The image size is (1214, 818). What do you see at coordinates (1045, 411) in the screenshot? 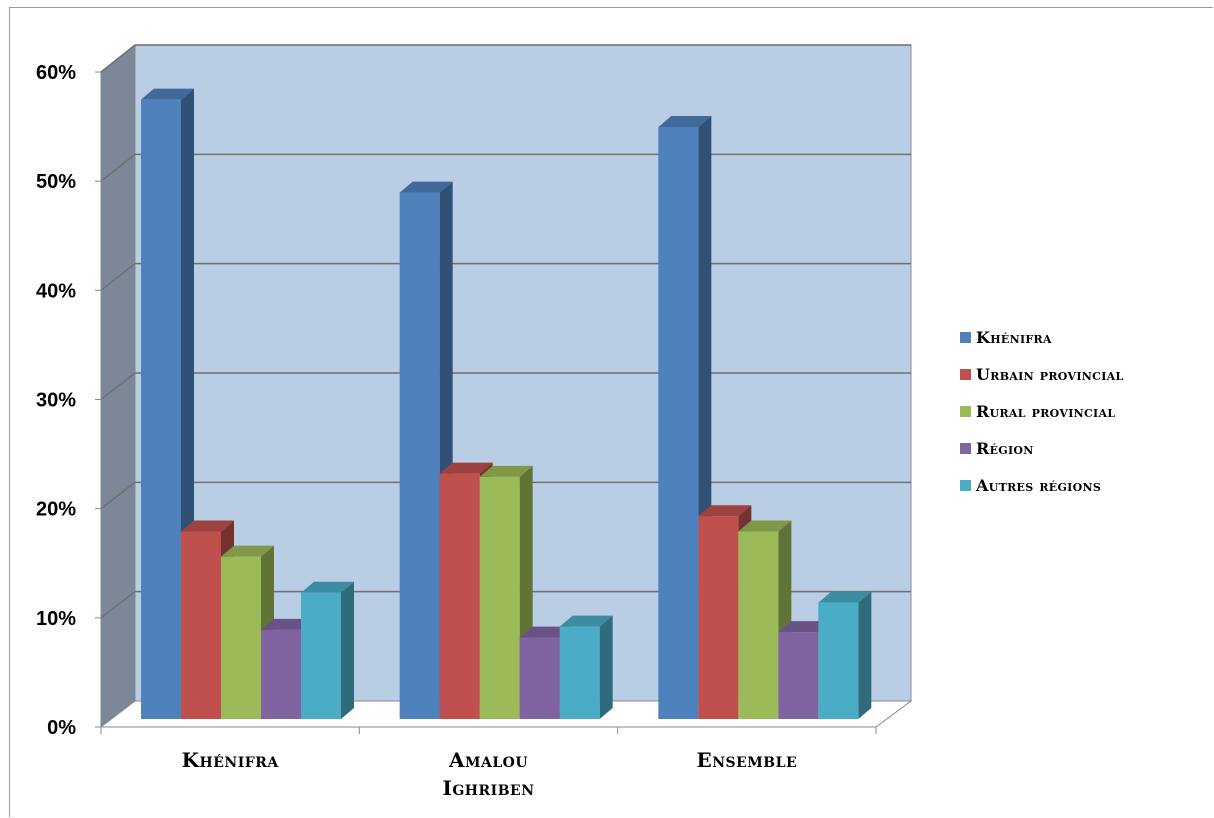
I see `legend-label: Rural provincial` at bounding box center [1045, 411].